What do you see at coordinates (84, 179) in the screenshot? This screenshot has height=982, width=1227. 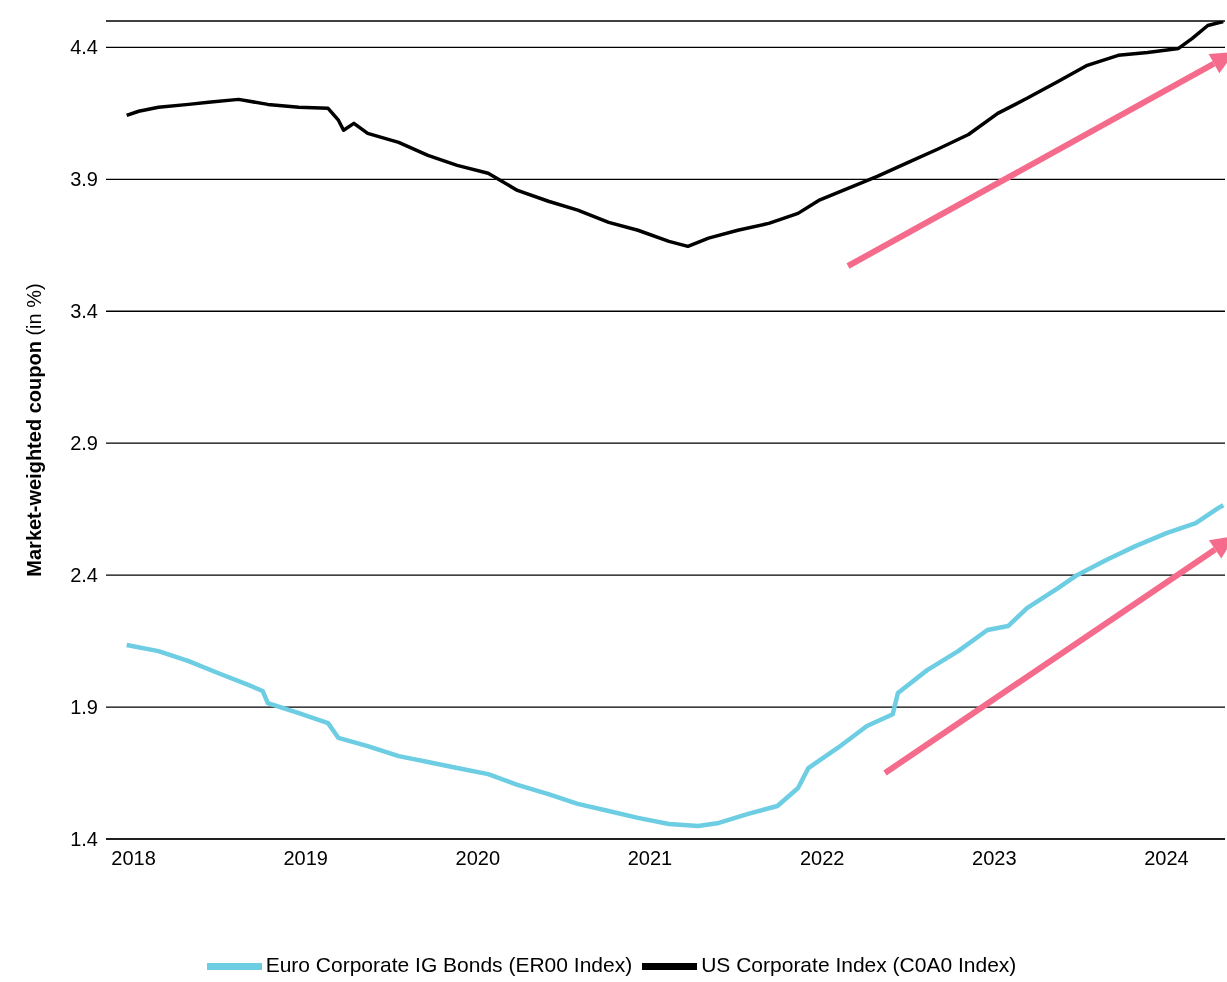 I see `y-tick-label: 3.9` at bounding box center [84, 179].